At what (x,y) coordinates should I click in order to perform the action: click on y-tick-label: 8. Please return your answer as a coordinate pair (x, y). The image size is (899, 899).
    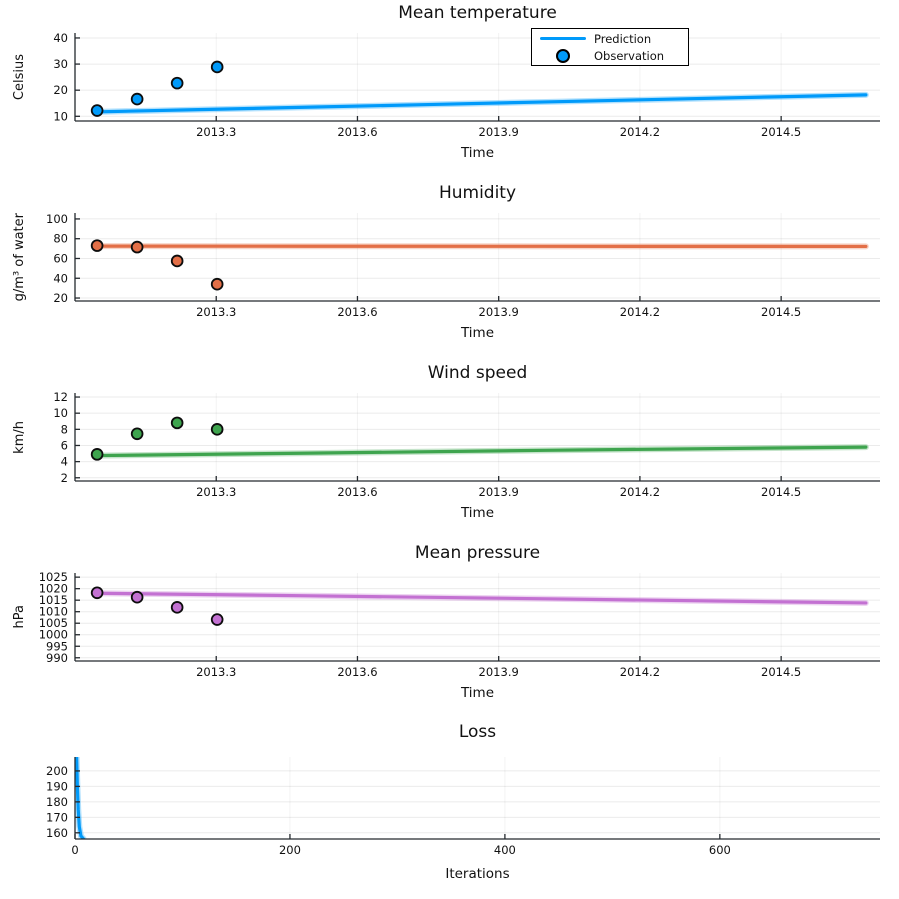
    Looking at the image, I should click on (64, 429).